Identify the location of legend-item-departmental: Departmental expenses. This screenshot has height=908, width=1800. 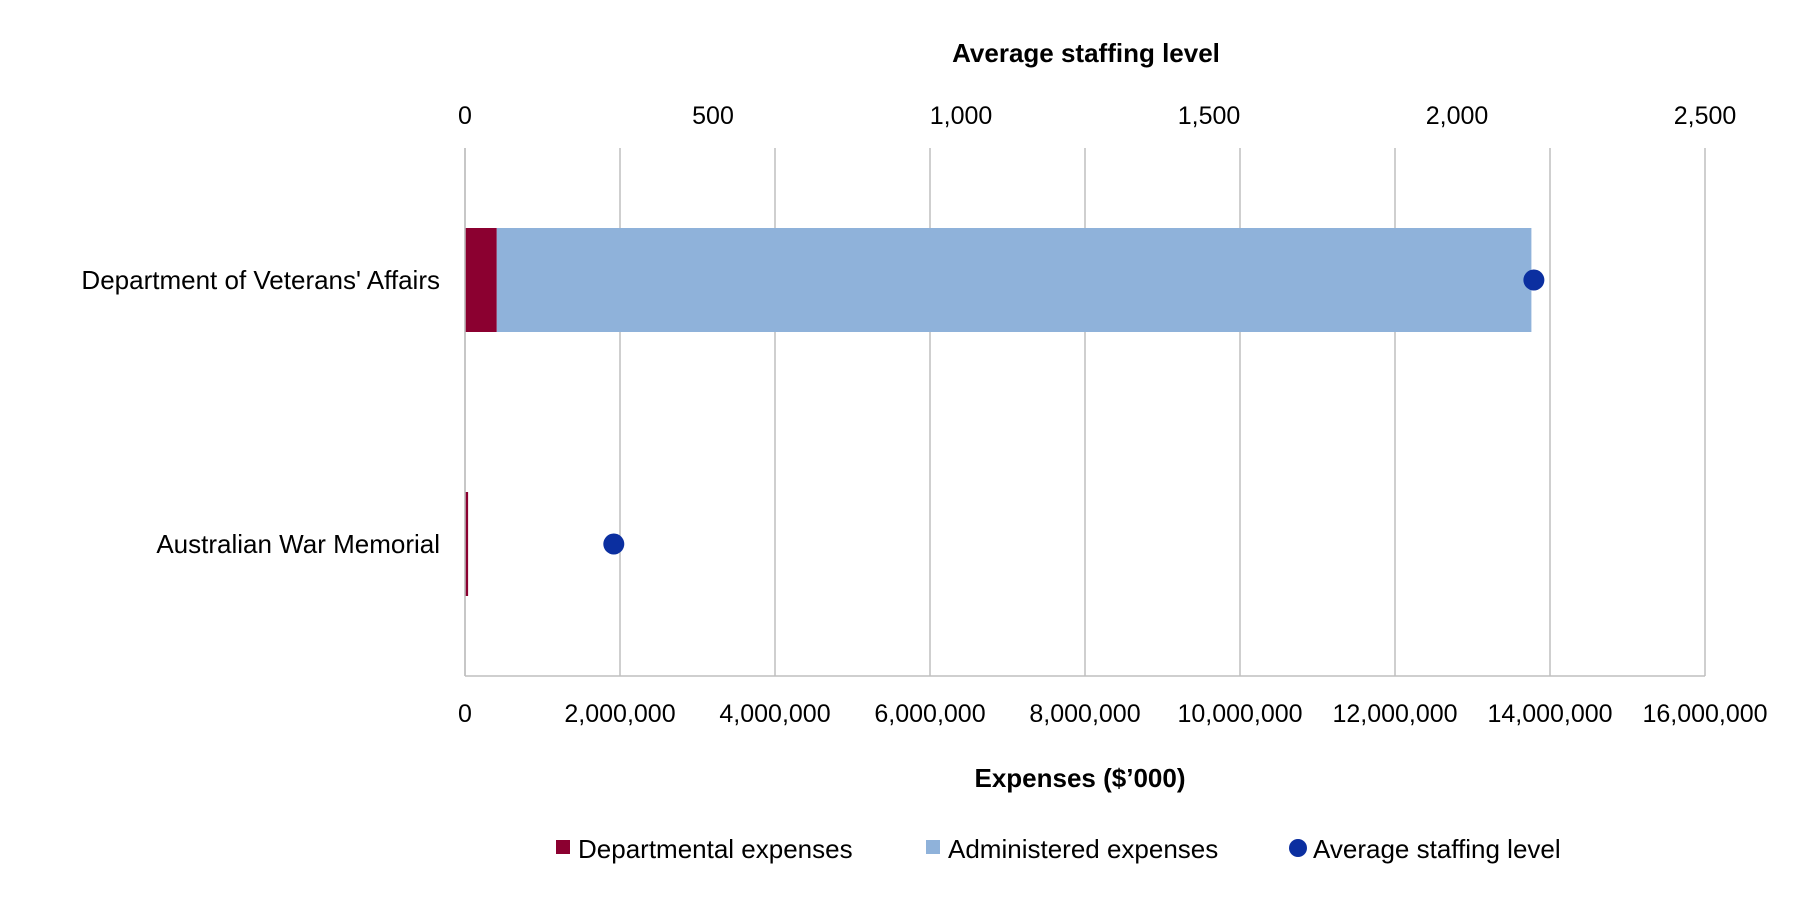
(704, 849).